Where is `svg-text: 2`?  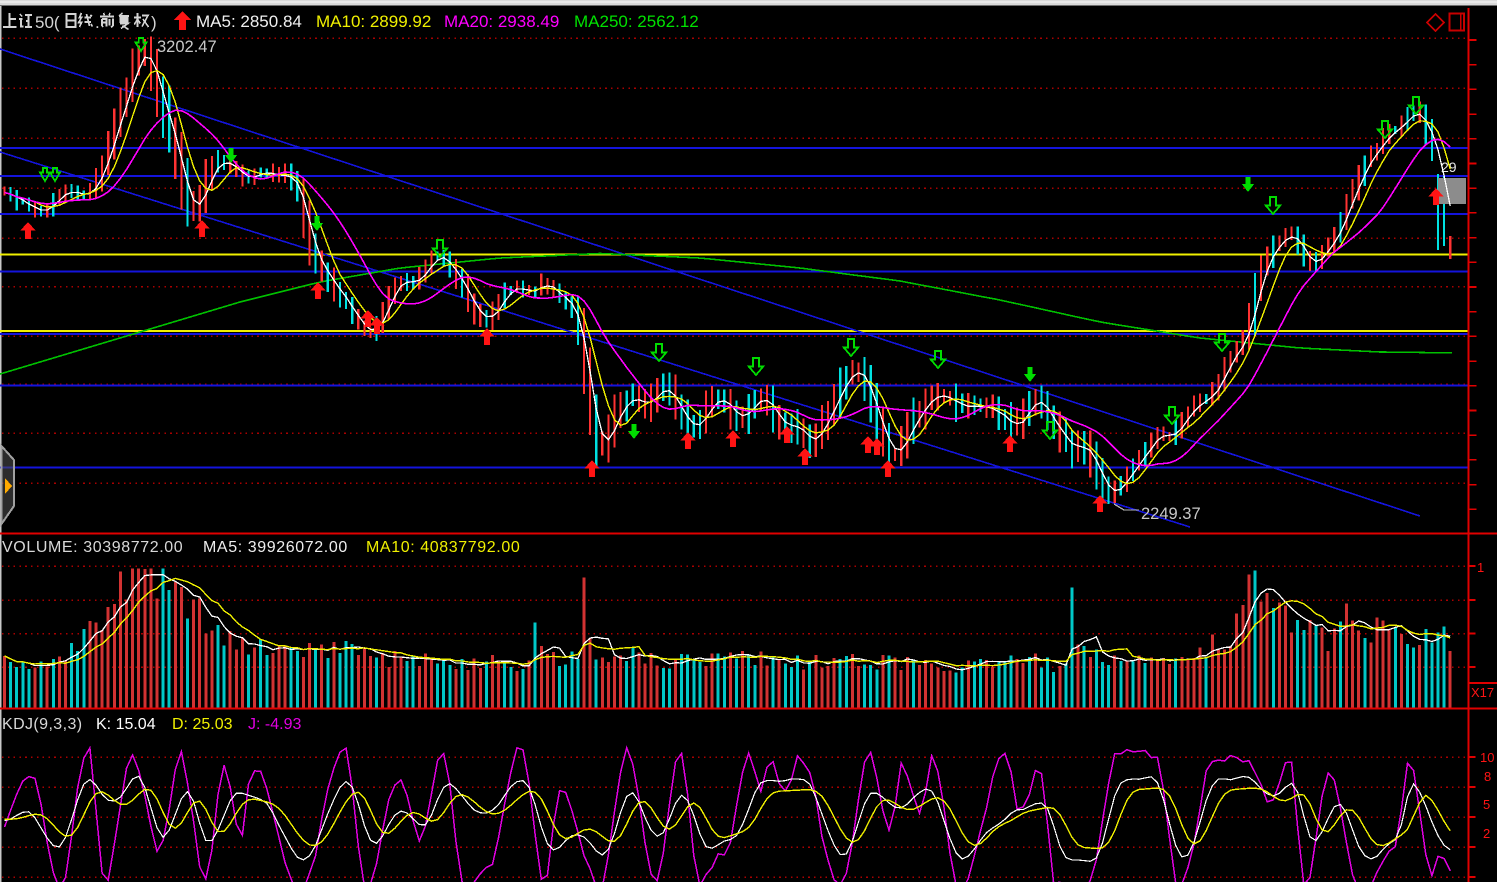
svg-text: 2 is located at coordinates (1486, 833).